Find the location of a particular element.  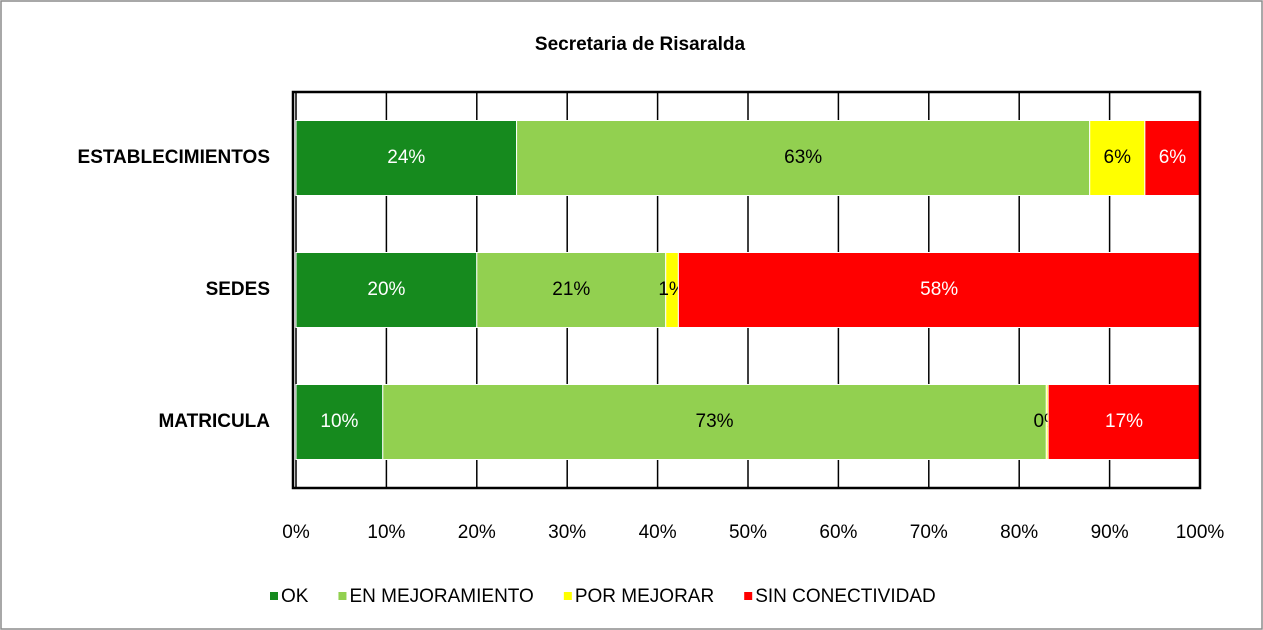

category-label: MATRICULA is located at coordinates (214, 421).